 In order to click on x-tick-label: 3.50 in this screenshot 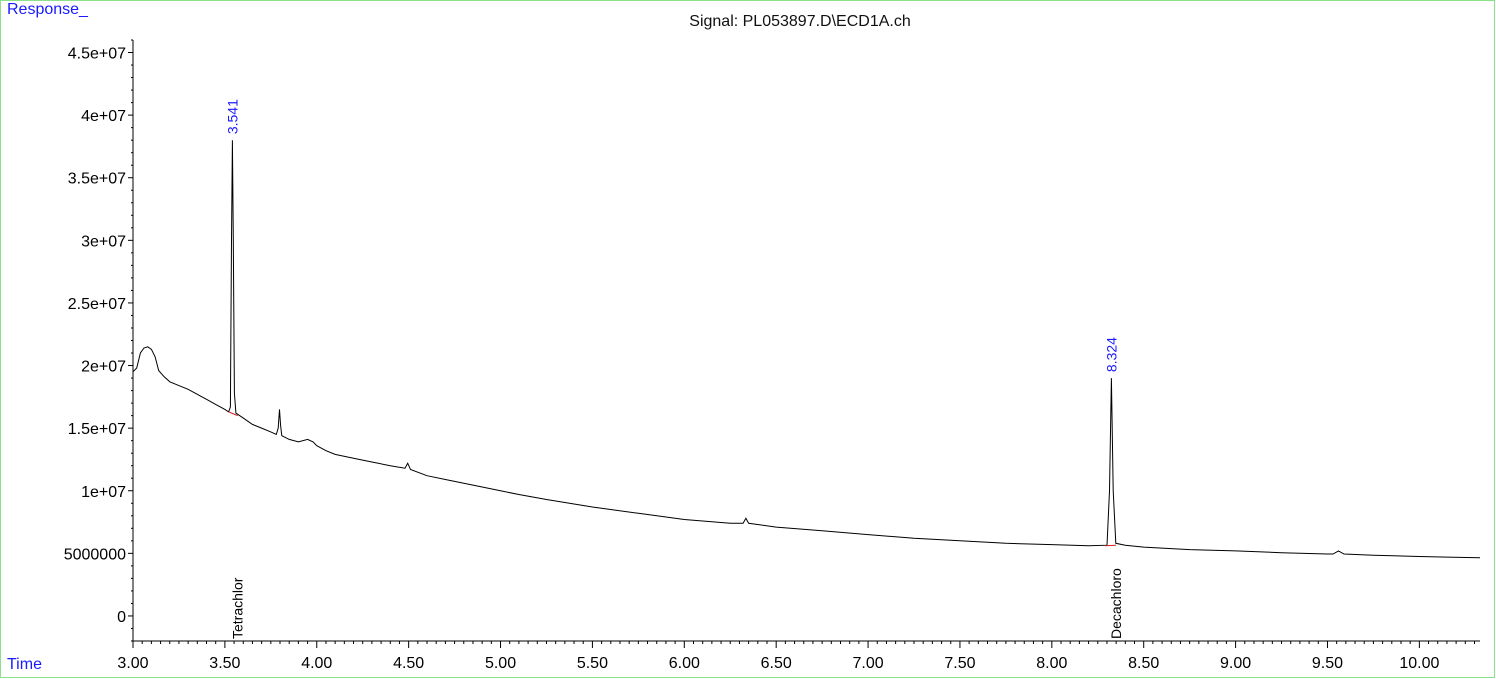, I will do `click(224, 663)`.